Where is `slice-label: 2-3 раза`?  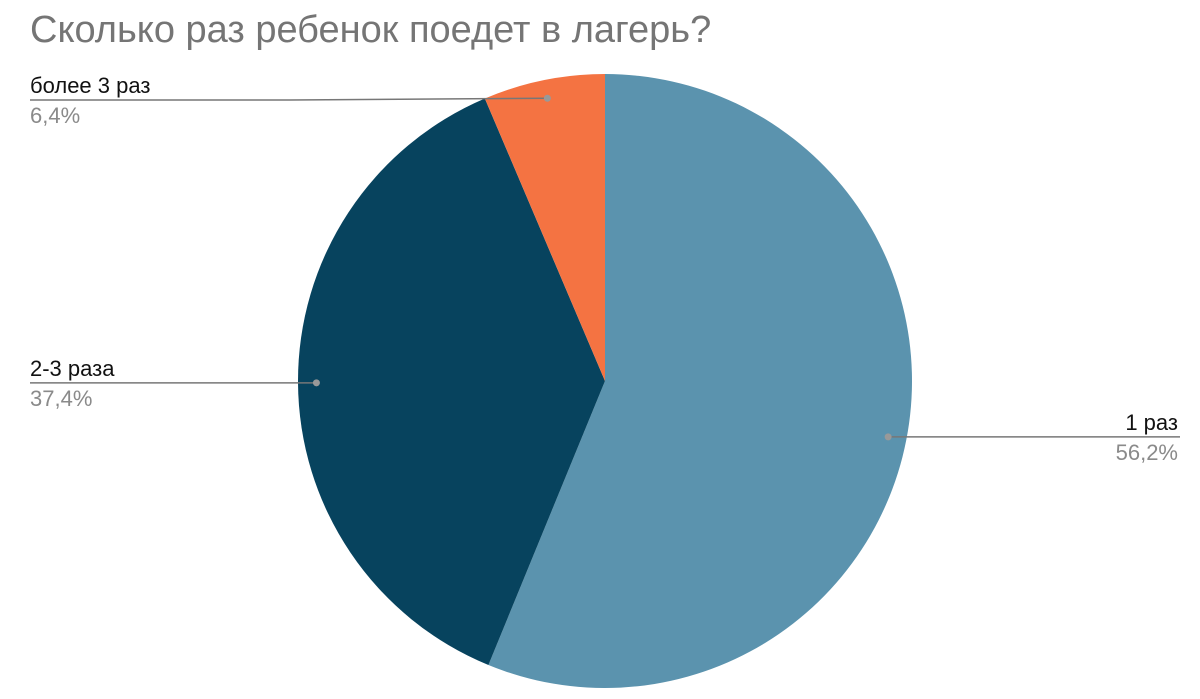
slice-label: 2-3 раза is located at coordinates (72, 368).